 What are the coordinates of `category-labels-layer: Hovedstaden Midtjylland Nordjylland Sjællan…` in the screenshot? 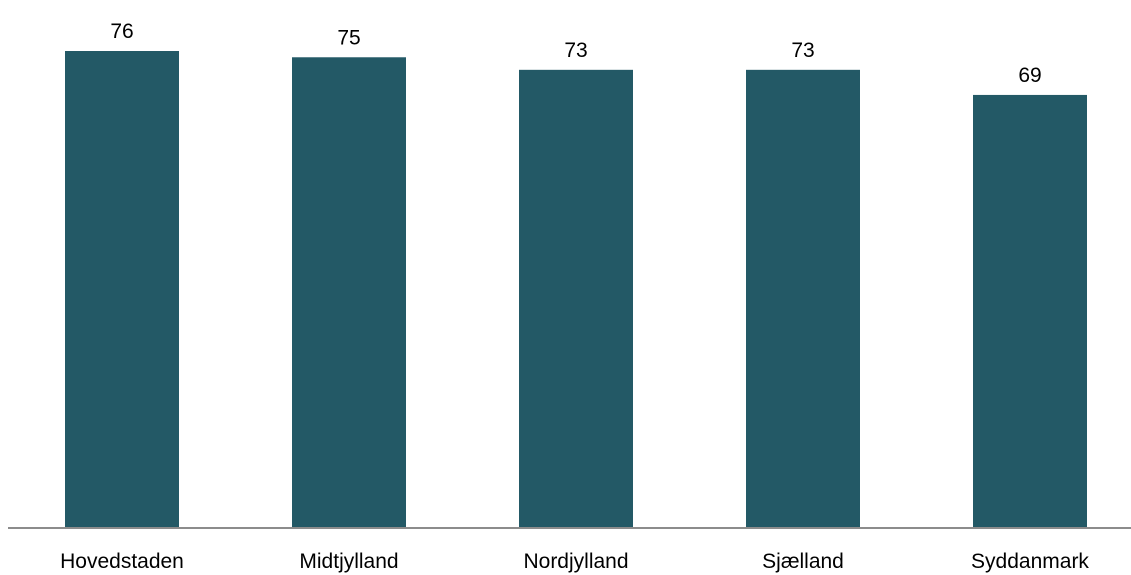 It's located at (574, 561).